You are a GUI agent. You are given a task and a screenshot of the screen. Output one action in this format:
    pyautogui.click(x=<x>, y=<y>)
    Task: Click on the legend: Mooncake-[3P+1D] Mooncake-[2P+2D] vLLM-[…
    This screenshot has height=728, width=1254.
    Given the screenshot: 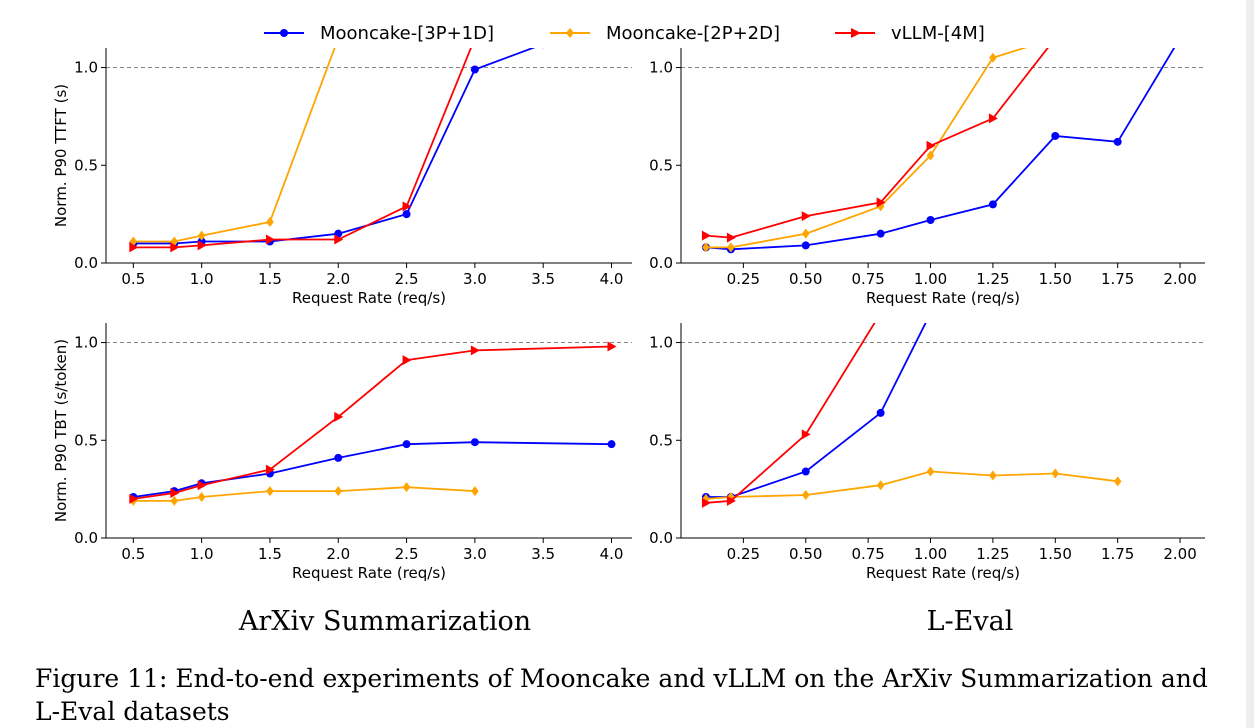 What is the action you would take?
    pyautogui.click(x=624, y=33)
    